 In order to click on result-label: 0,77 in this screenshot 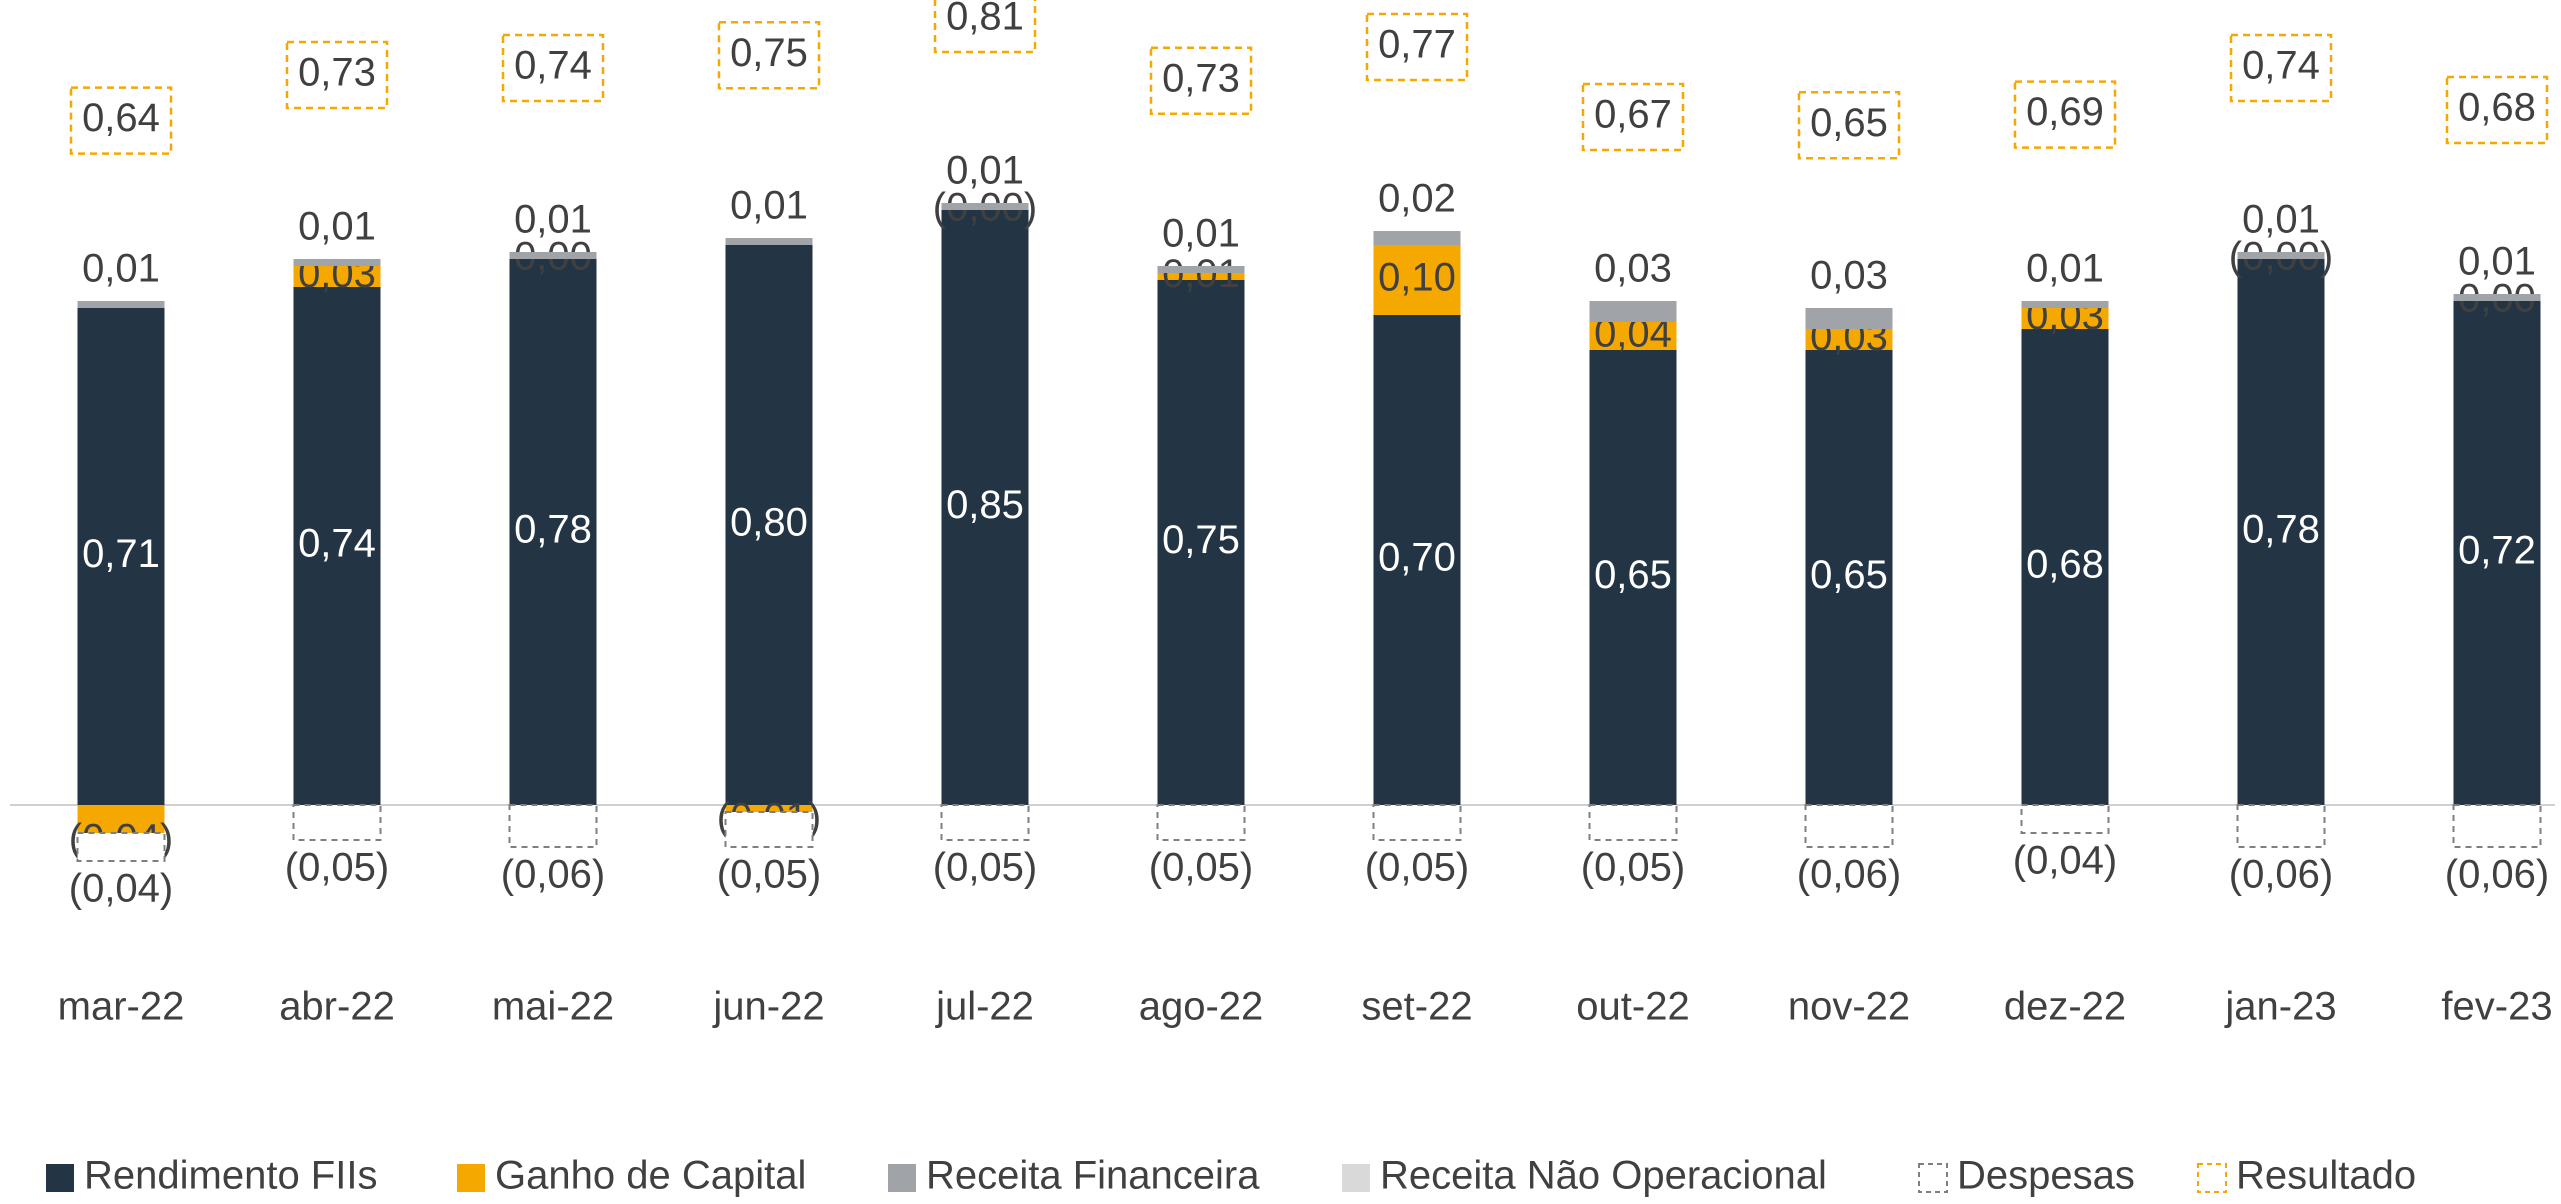, I will do `click(1417, 45)`.